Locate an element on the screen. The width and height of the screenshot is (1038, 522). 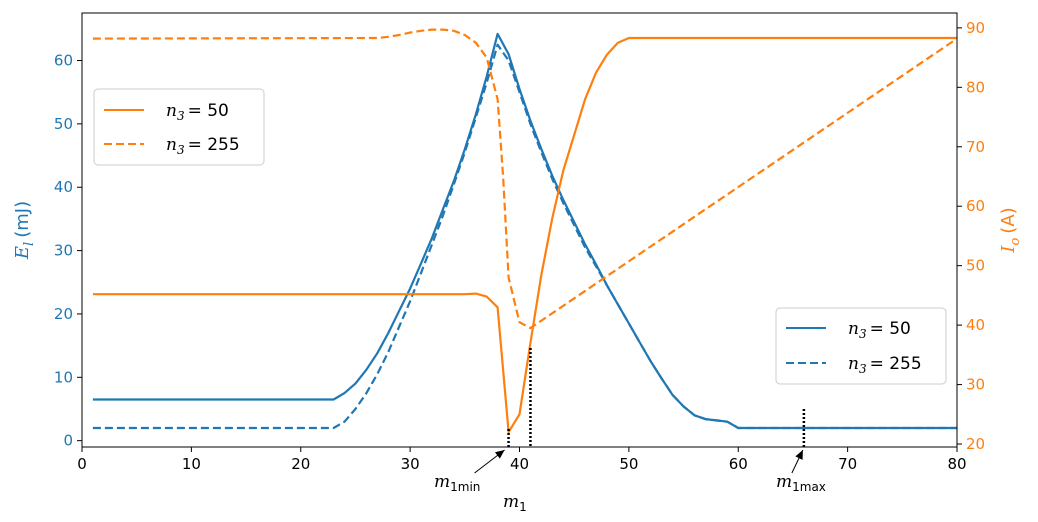
x-tick-label: 80 is located at coordinates (956, 464).